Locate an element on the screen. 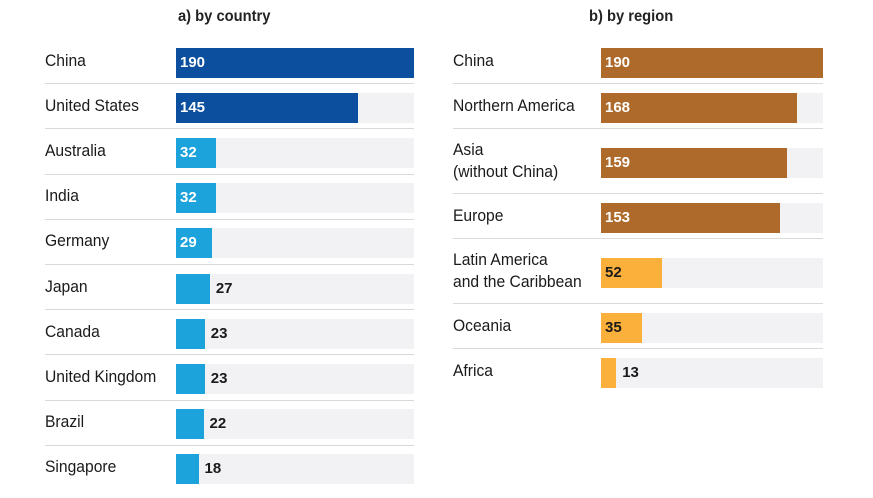 The image size is (873, 498). data-label-africa: 13 is located at coordinates (630, 372).